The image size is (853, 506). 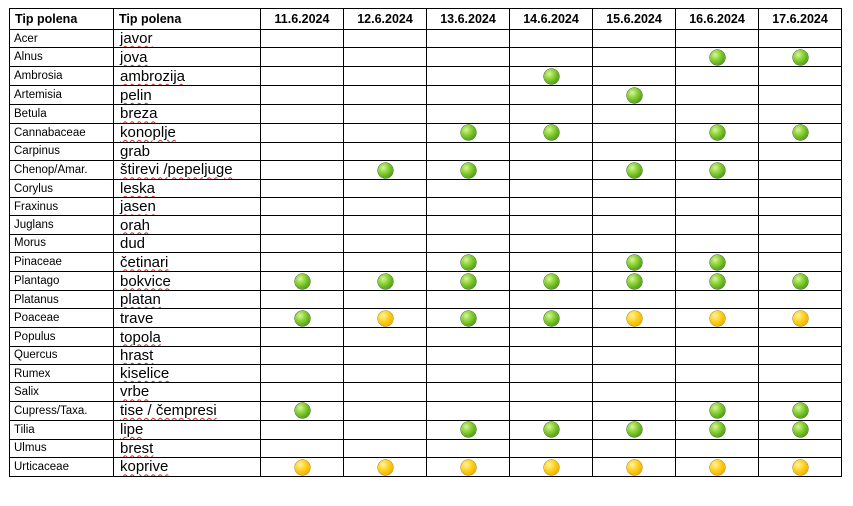 What do you see at coordinates (61, 281) in the screenshot?
I see `latin-name-cell: Plantago` at bounding box center [61, 281].